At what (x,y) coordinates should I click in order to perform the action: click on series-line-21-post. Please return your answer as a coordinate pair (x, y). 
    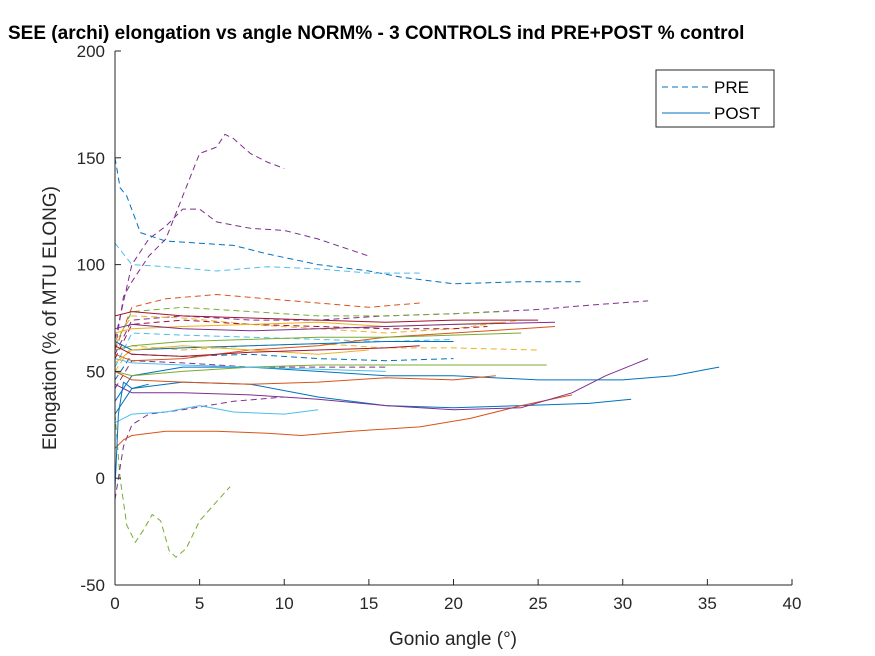
    Looking at the image, I should click on (335, 344).